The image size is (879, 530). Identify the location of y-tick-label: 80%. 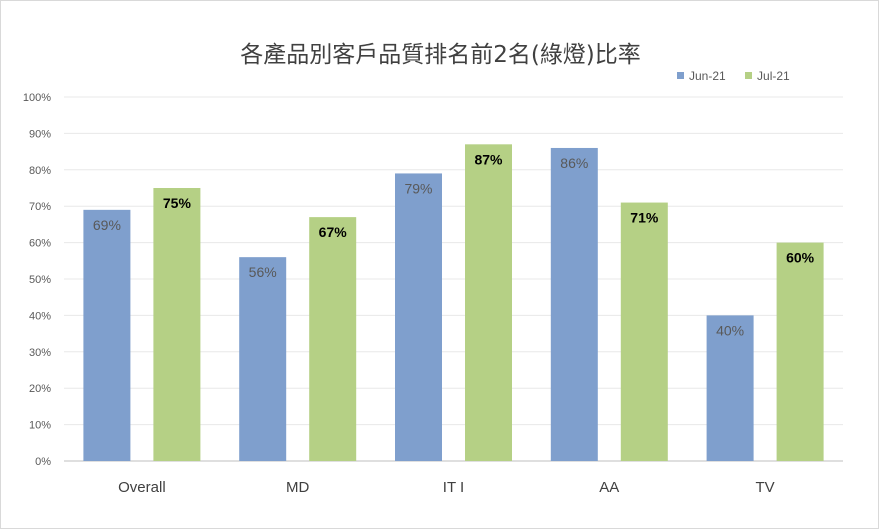
(40, 171).